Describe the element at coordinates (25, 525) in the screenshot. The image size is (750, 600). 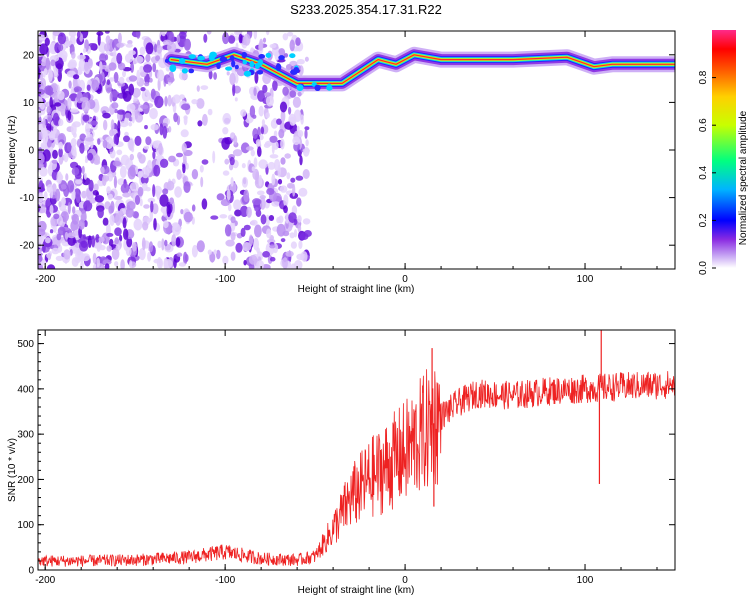
I see `y-tick-label: 100` at that location.